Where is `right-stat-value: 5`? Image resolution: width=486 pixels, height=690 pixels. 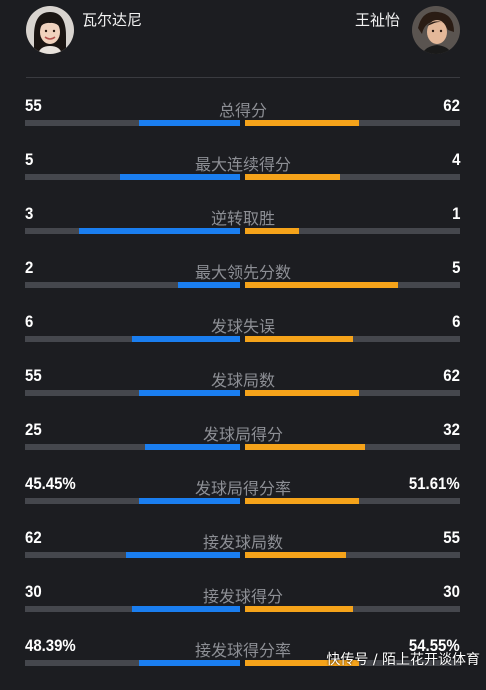 right-stat-value: 5 is located at coordinates (455, 267).